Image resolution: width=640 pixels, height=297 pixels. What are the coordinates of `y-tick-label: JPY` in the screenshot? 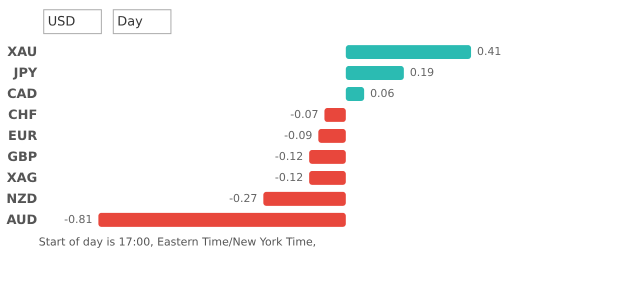 It's located at (25, 73).